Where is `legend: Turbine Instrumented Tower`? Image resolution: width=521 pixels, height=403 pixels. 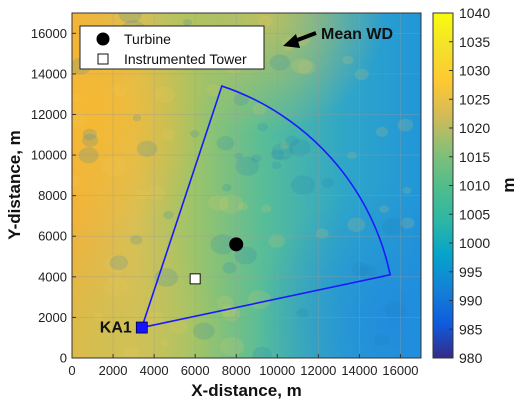
legend: Turbine Instrumented Tower is located at coordinates (172, 47).